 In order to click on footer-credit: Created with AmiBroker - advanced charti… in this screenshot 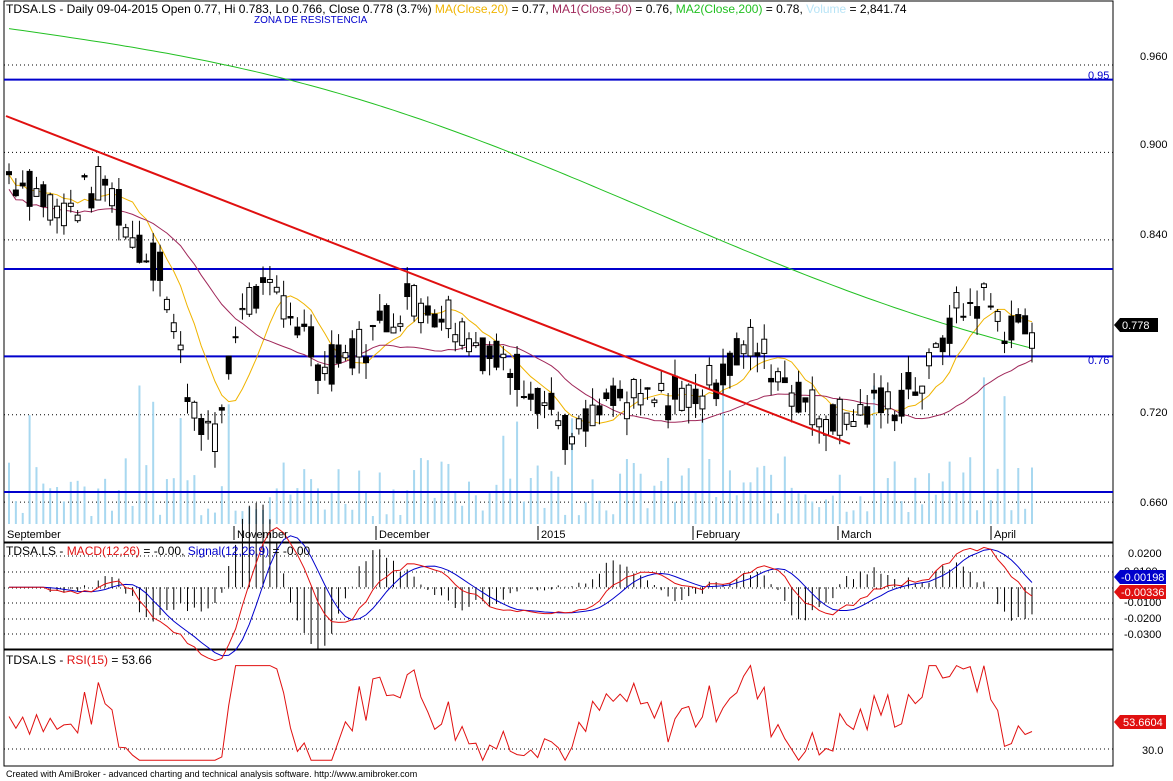, I will do `click(211, 774)`.